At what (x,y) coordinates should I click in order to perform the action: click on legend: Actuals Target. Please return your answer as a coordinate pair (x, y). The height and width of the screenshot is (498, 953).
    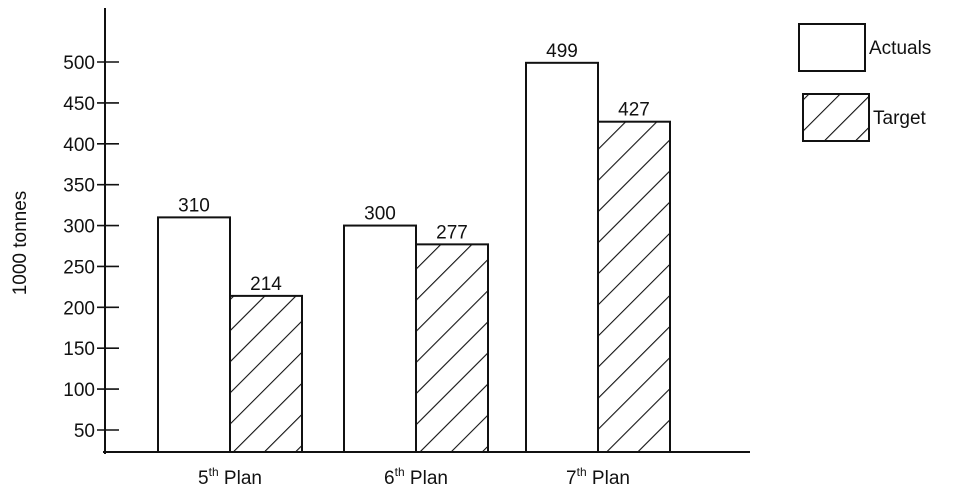
    Looking at the image, I should click on (864, 82).